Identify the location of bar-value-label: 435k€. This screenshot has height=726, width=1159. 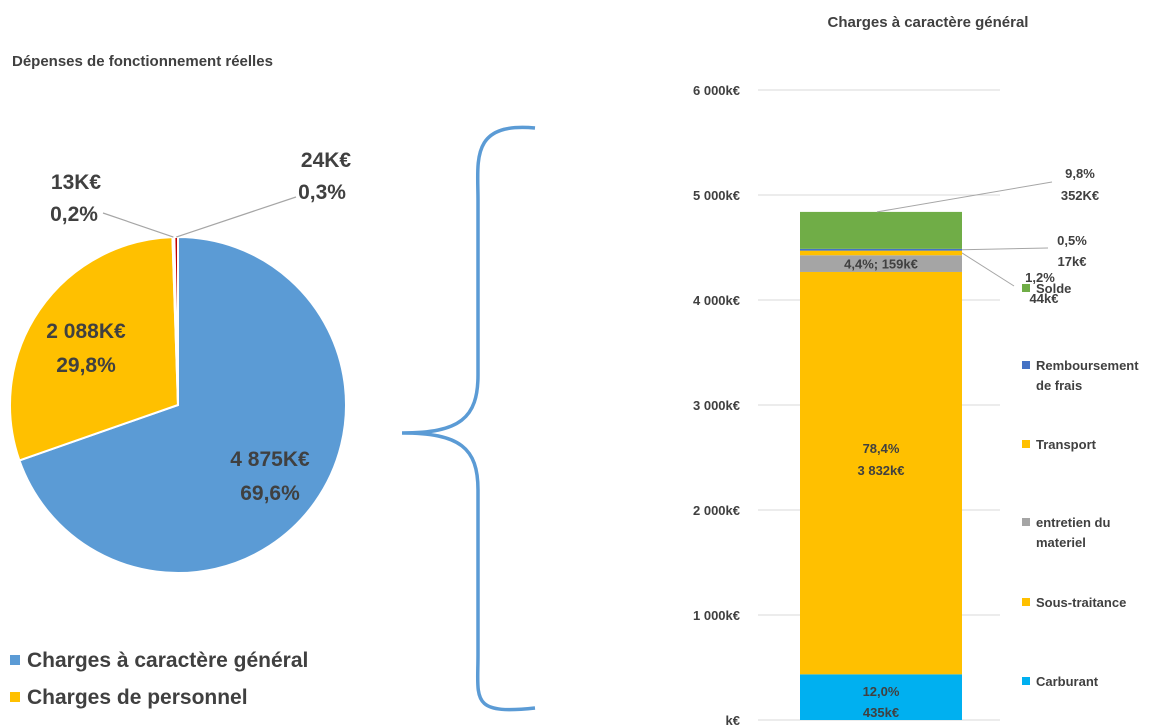
(881, 712).